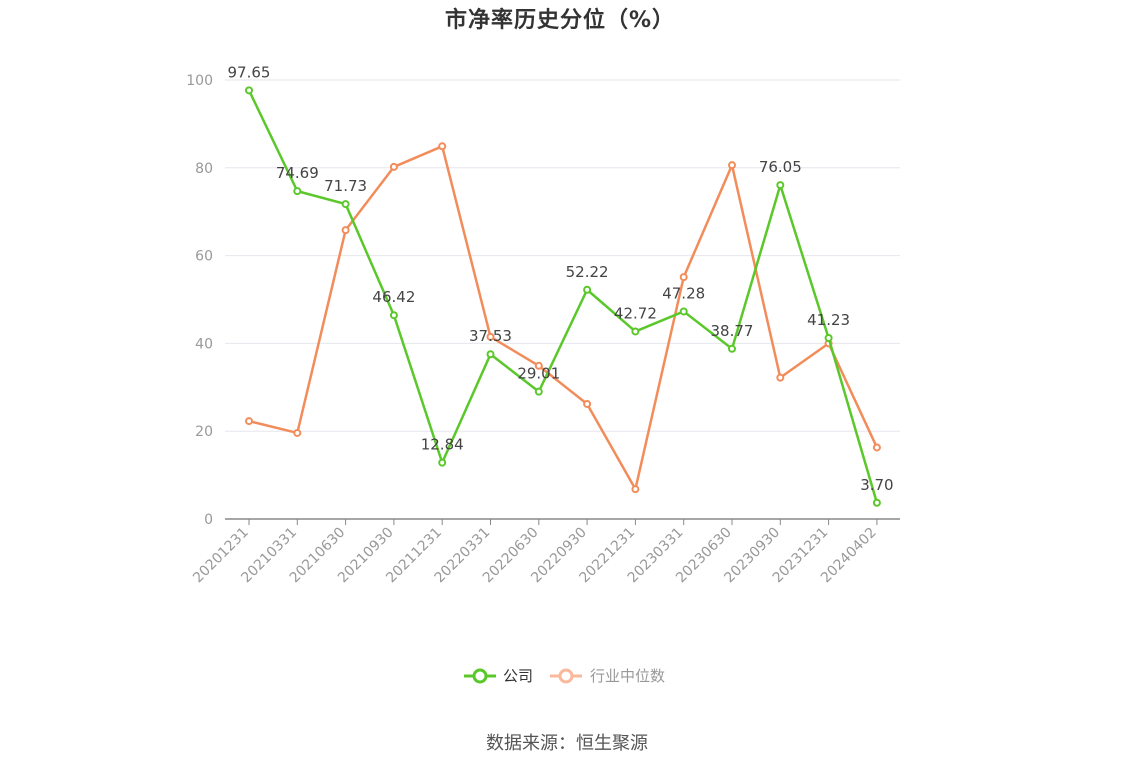 The image size is (1134, 766). I want to click on legend-industry-marker-icon, so click(566, 676).